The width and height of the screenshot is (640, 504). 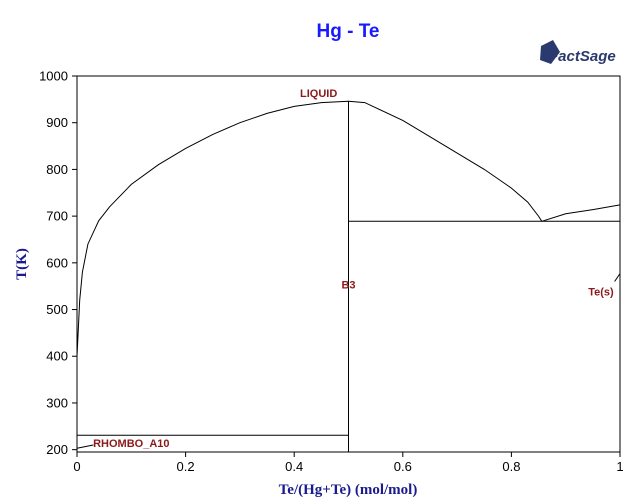 What do you see at coordinates (22, 264) in the screenshot?
I see `y-axis-label: T(K)` at bounding box center [22, 264].